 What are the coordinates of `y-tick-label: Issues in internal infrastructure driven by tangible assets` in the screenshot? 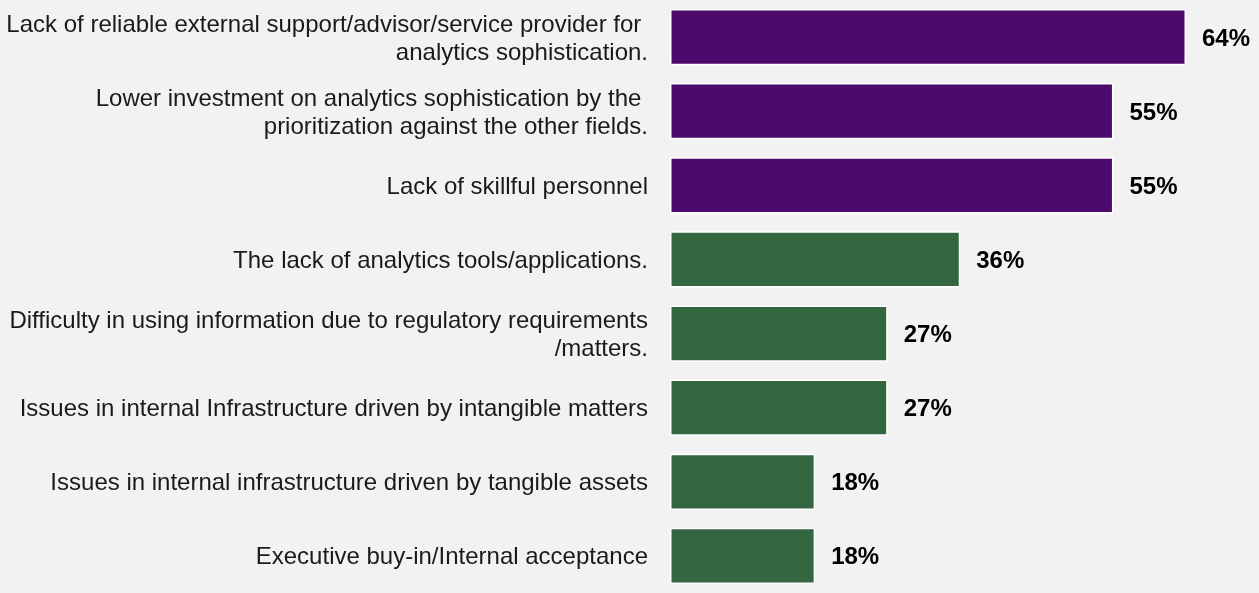 It's located at (349, 482).